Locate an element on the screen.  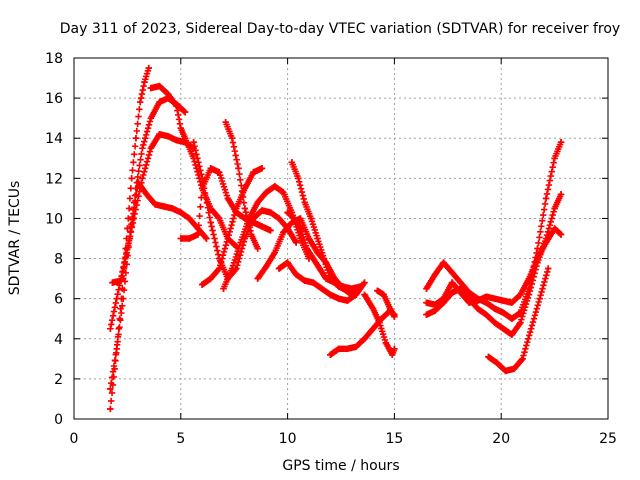
series-track-h is located at coordinates (232, 226).